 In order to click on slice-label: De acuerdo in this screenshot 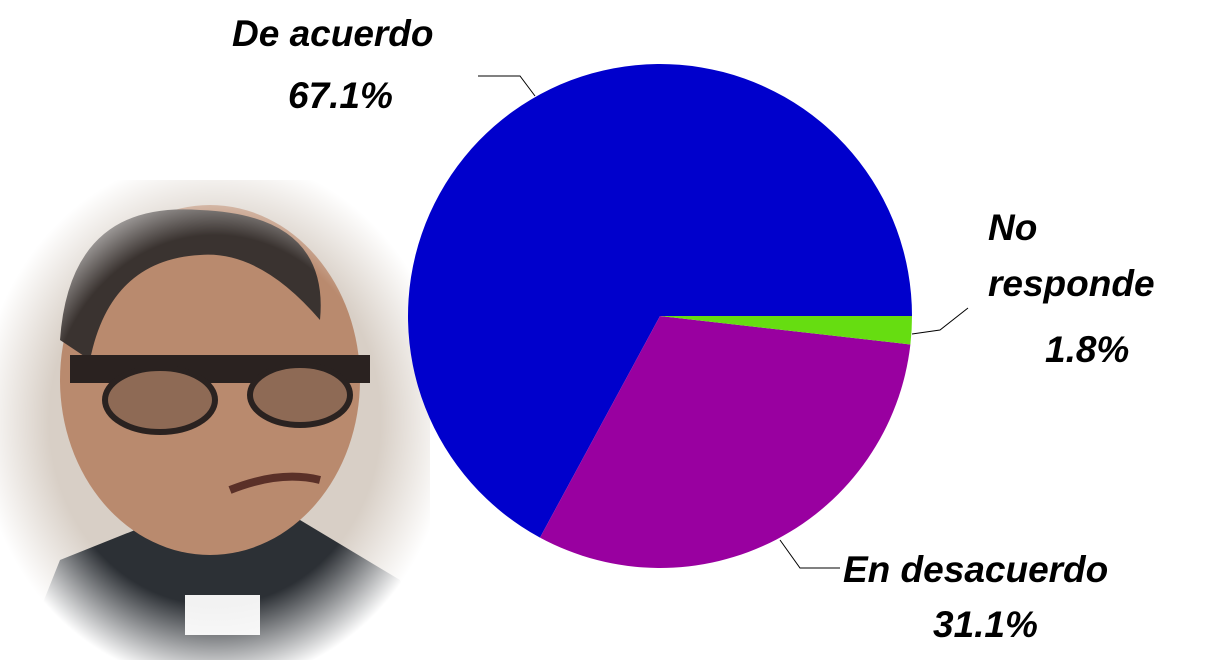, I will do `click(333, 33)`.